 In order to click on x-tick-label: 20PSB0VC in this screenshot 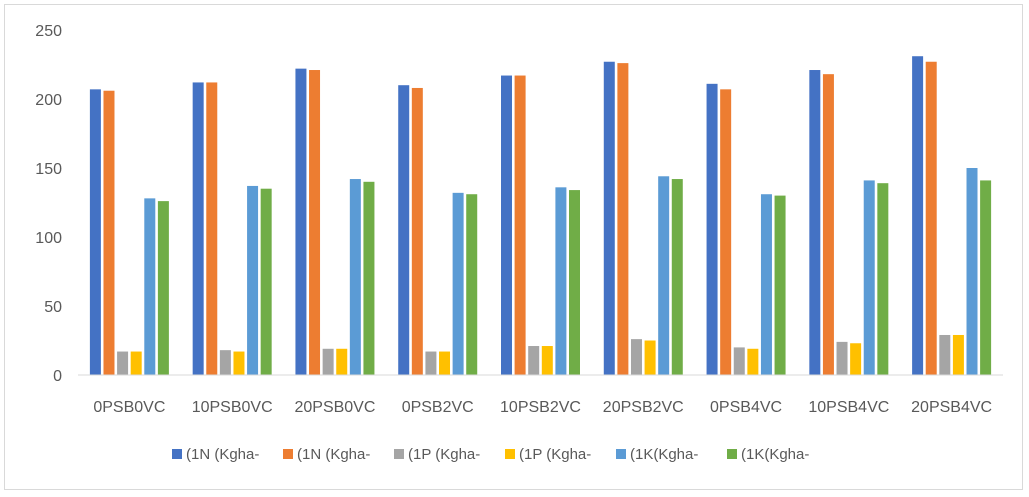, I will do `click(334, 407)`.